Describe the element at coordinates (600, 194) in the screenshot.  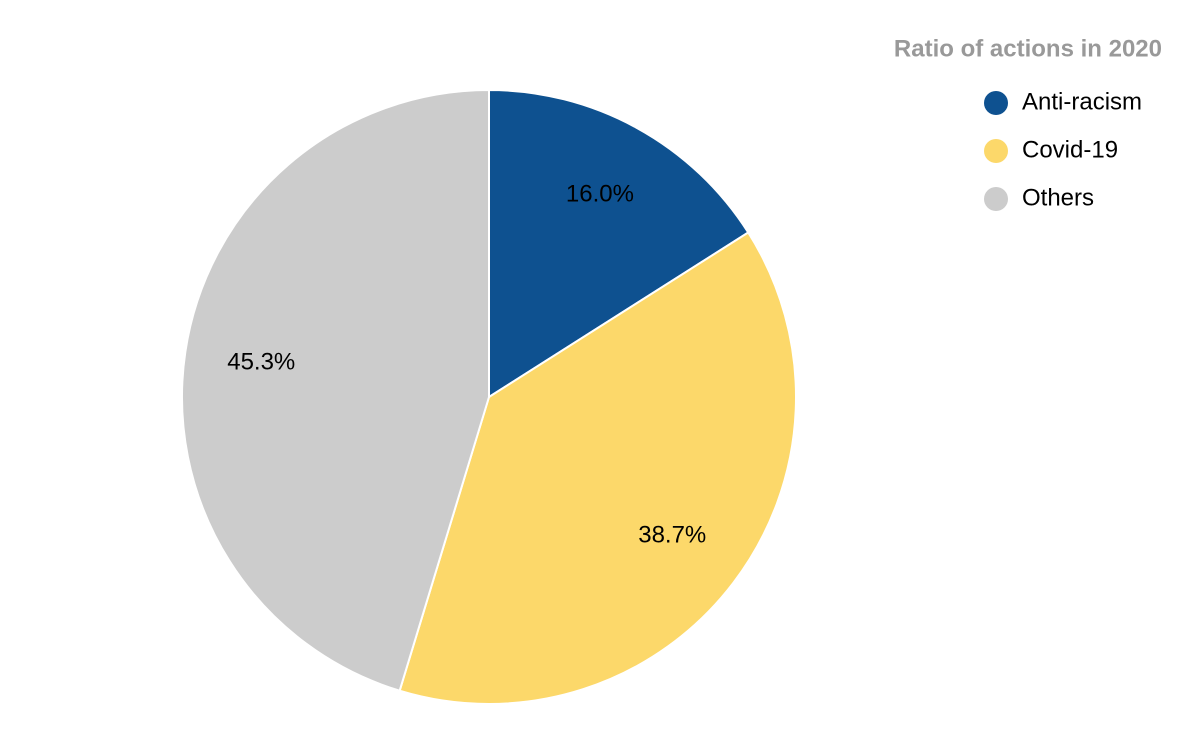
I see `slice-label: 16.0%` at that location.